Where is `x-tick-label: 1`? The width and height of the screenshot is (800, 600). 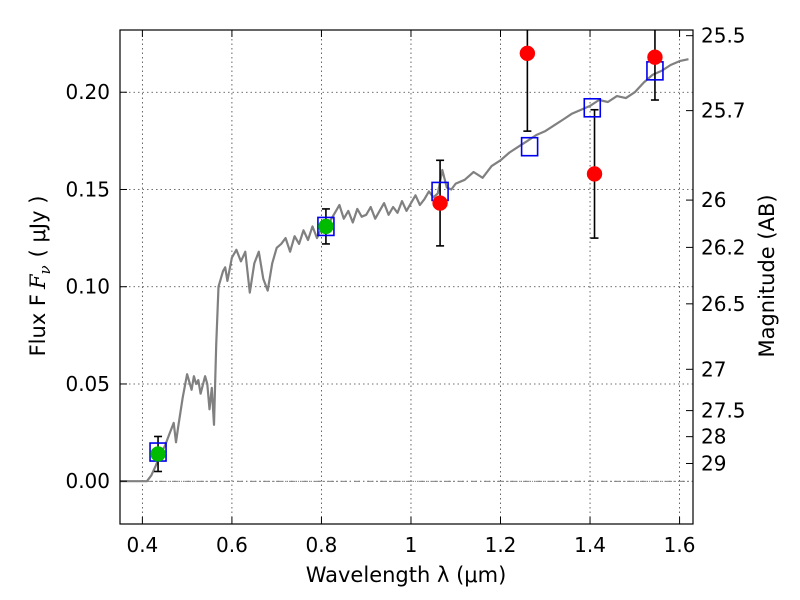 x-tick-label: 1 is located at coordinates (411, 545).